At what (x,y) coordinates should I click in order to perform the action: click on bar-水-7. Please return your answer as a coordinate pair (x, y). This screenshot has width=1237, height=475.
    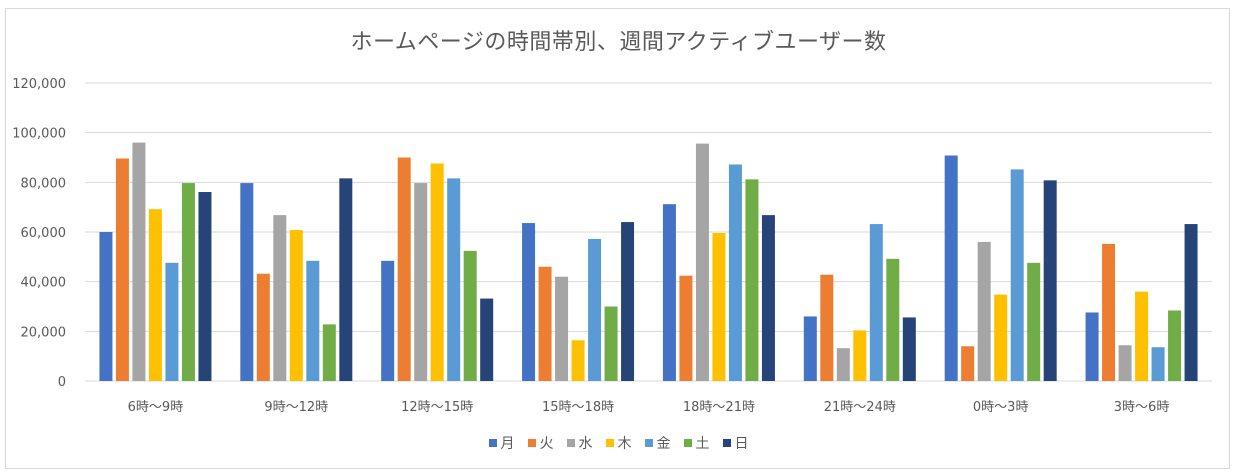
    Looking at the image, I should click on (1125, 363).